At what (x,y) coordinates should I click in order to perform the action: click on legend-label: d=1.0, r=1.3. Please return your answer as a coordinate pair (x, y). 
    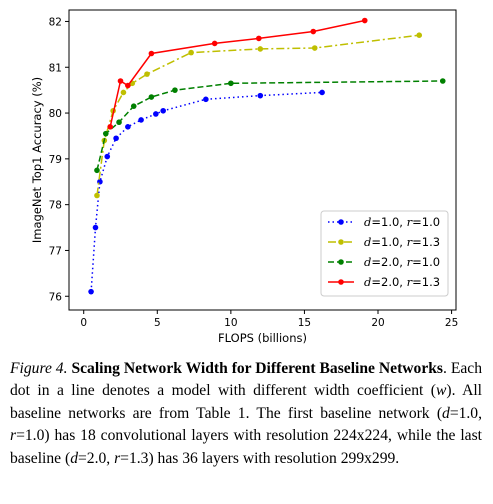
    Looking at the image, I should click on (402, 242).